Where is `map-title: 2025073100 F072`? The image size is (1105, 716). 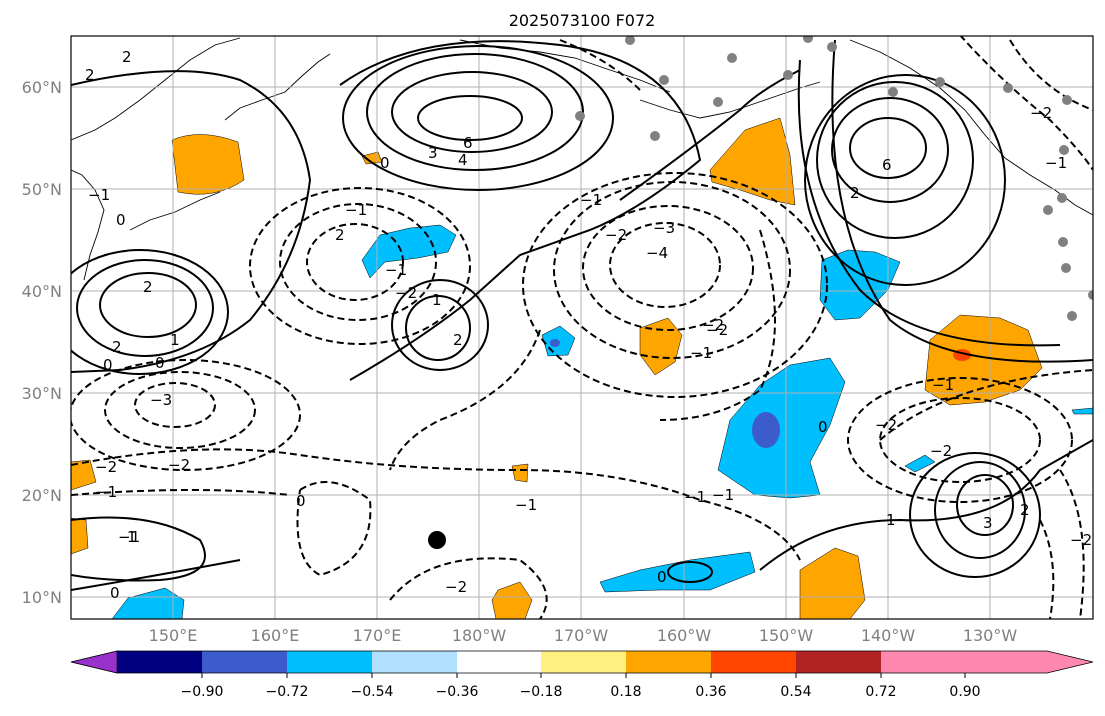 map-title: 2025073100 F072 is located at coordinates (582, 20).